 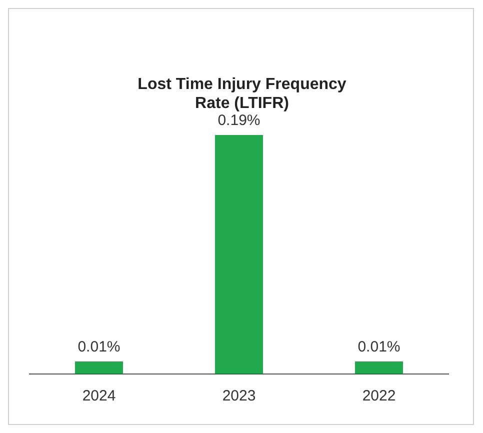 I want to click on chart-title: Lost Time Injury Frequency Rate (LTIFR), so click(x=242, y=94).